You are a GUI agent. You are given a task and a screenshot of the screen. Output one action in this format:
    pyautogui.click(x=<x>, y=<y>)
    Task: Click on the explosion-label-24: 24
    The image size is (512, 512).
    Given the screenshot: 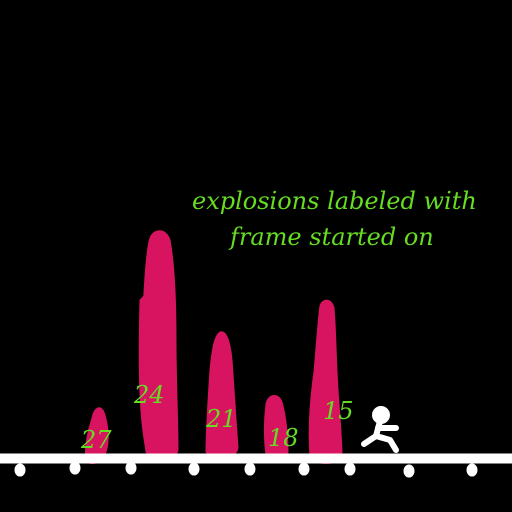 What is the action you would take?
    pyautogui.click(x=149, y=395)
    